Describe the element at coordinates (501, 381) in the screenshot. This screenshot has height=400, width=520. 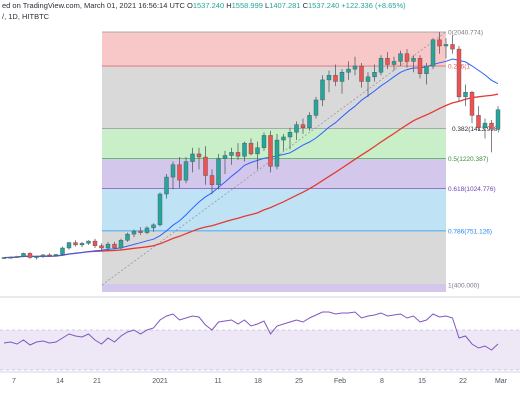
I see `x-tick-label: Mar` at that location.